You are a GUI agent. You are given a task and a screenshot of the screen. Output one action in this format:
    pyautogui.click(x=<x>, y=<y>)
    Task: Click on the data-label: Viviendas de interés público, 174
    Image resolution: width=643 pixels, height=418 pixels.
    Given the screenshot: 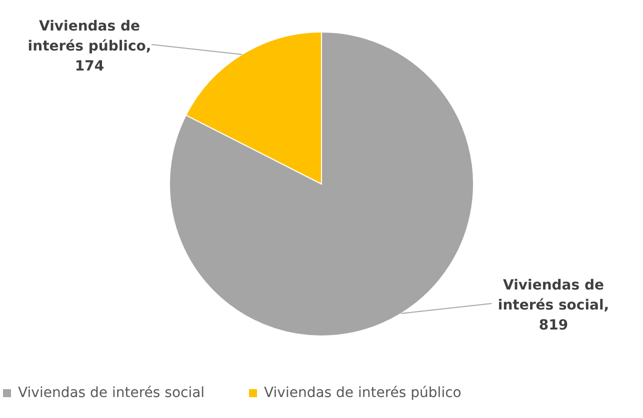 What is the action you would take?
    pyautogui.click(x=90, y=46)
    